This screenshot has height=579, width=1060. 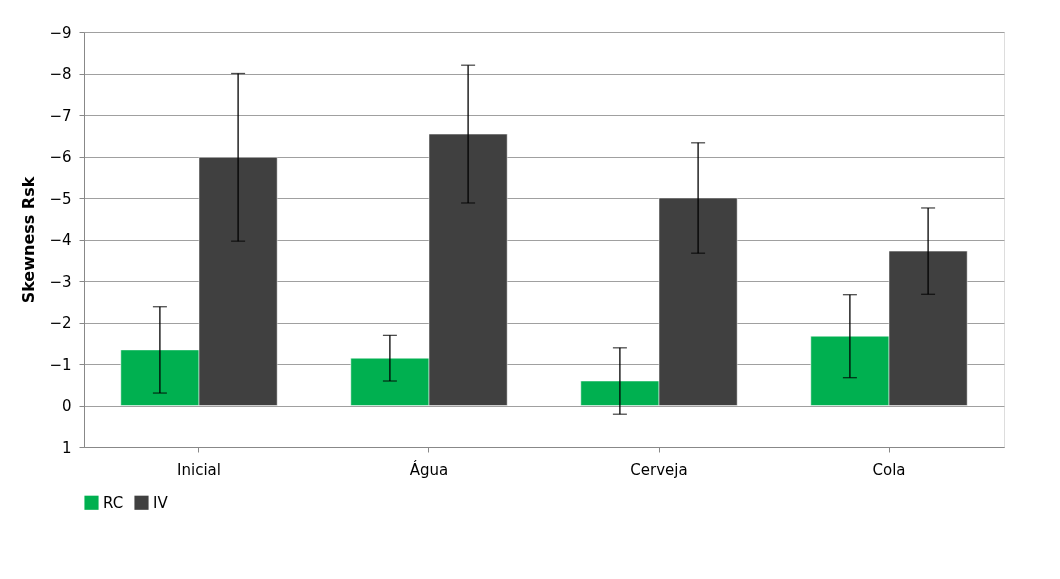 What do you see at coordinates (66, 447) in the screenshot?
I see `y-tick-label: 1` at bounding box center [66, 447].